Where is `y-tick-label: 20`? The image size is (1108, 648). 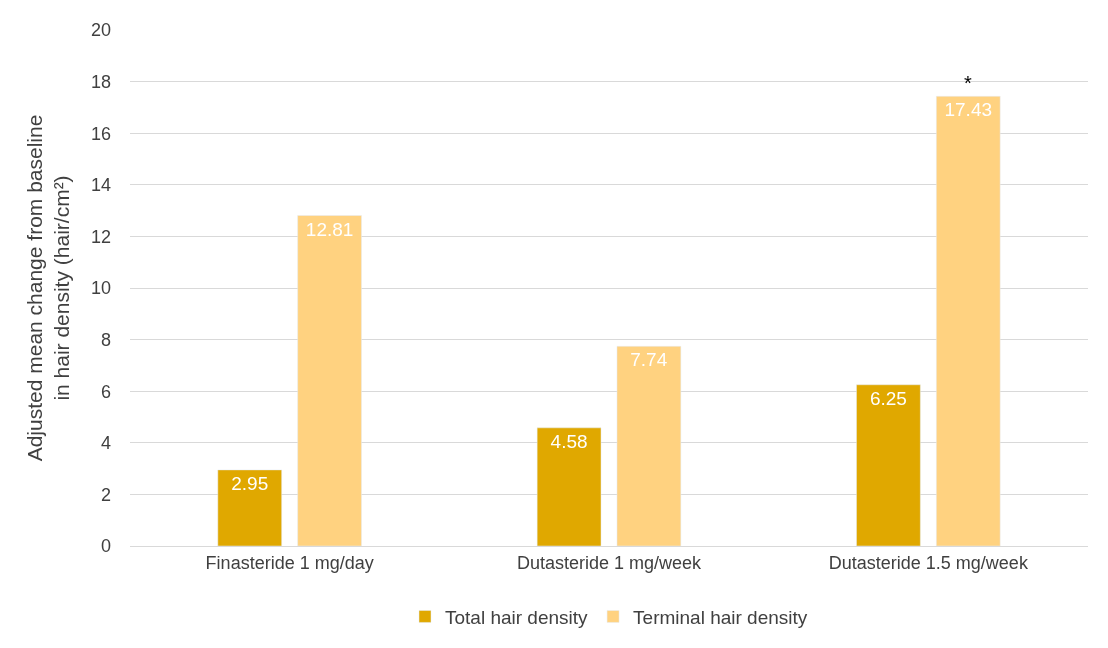 y-tick-label: 20 is located at coordinates (100, 30).